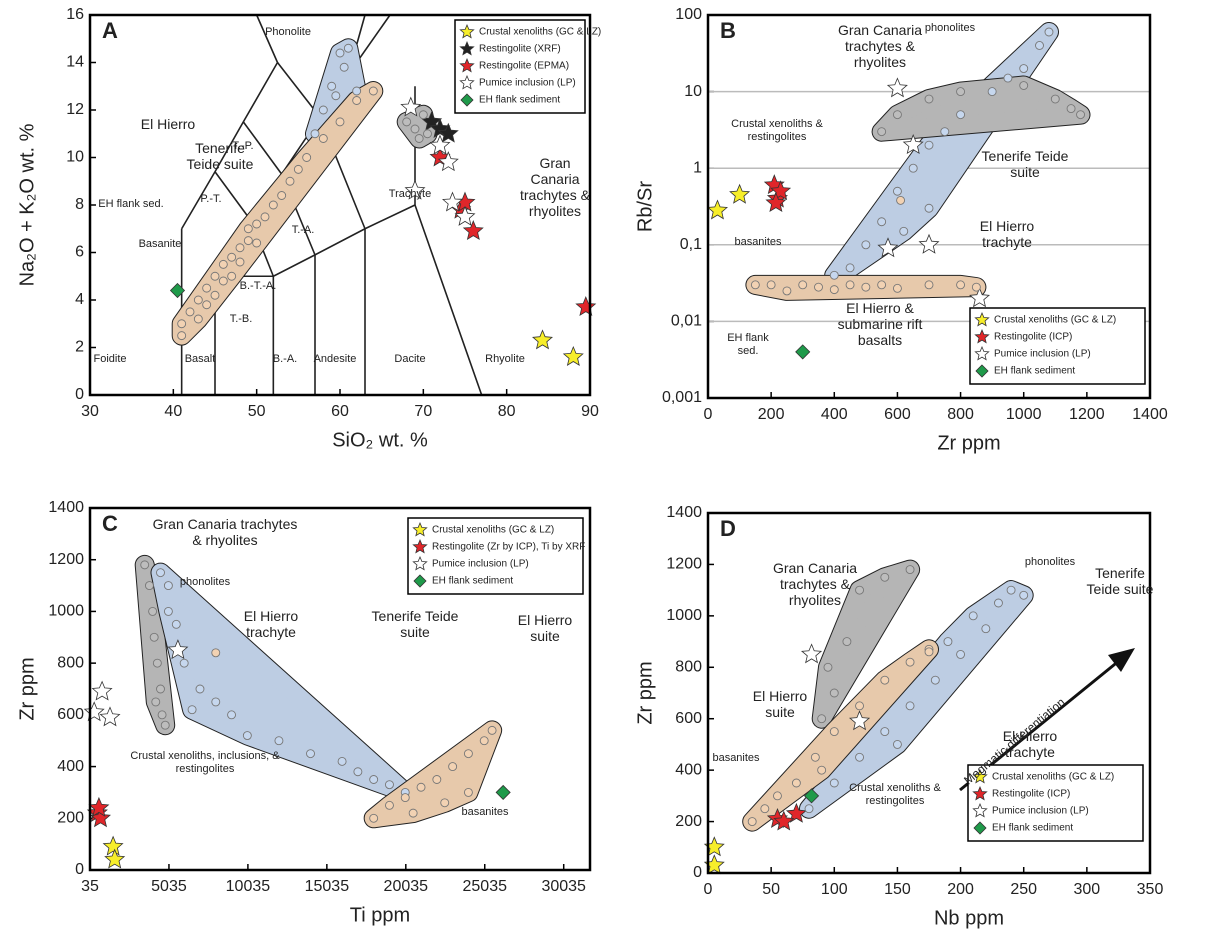 This screenshot has height=943, width=1211. Describe the element at coordinates (728, 30) in the screenshot. I see `panel-label: B` at that location.